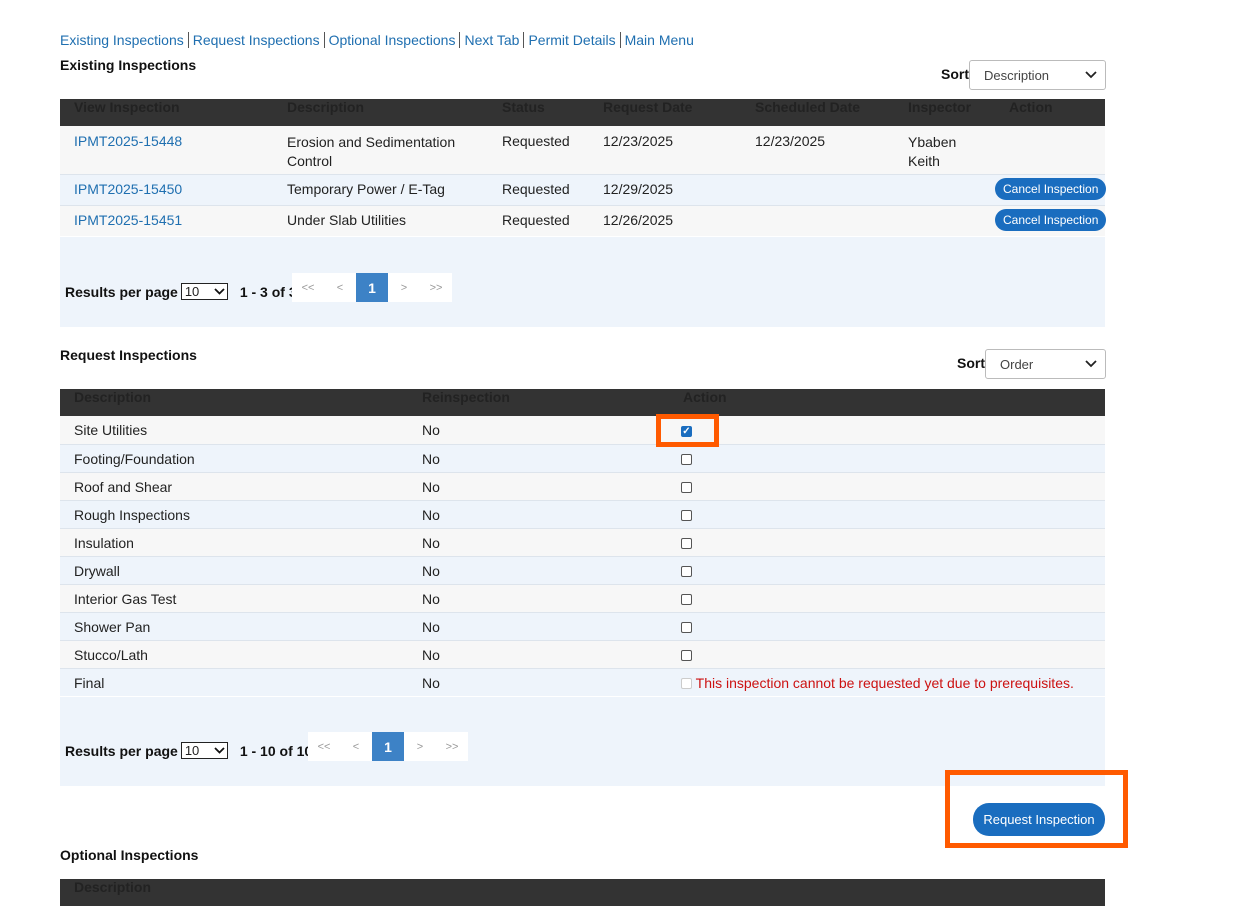 Image resolution: width=1238 pixels, height=906 pixels. What do you see at coordinates (808, 107) in the screenshot?
I see `column-header: Scheduled Date` at bounding box center [808, 107].